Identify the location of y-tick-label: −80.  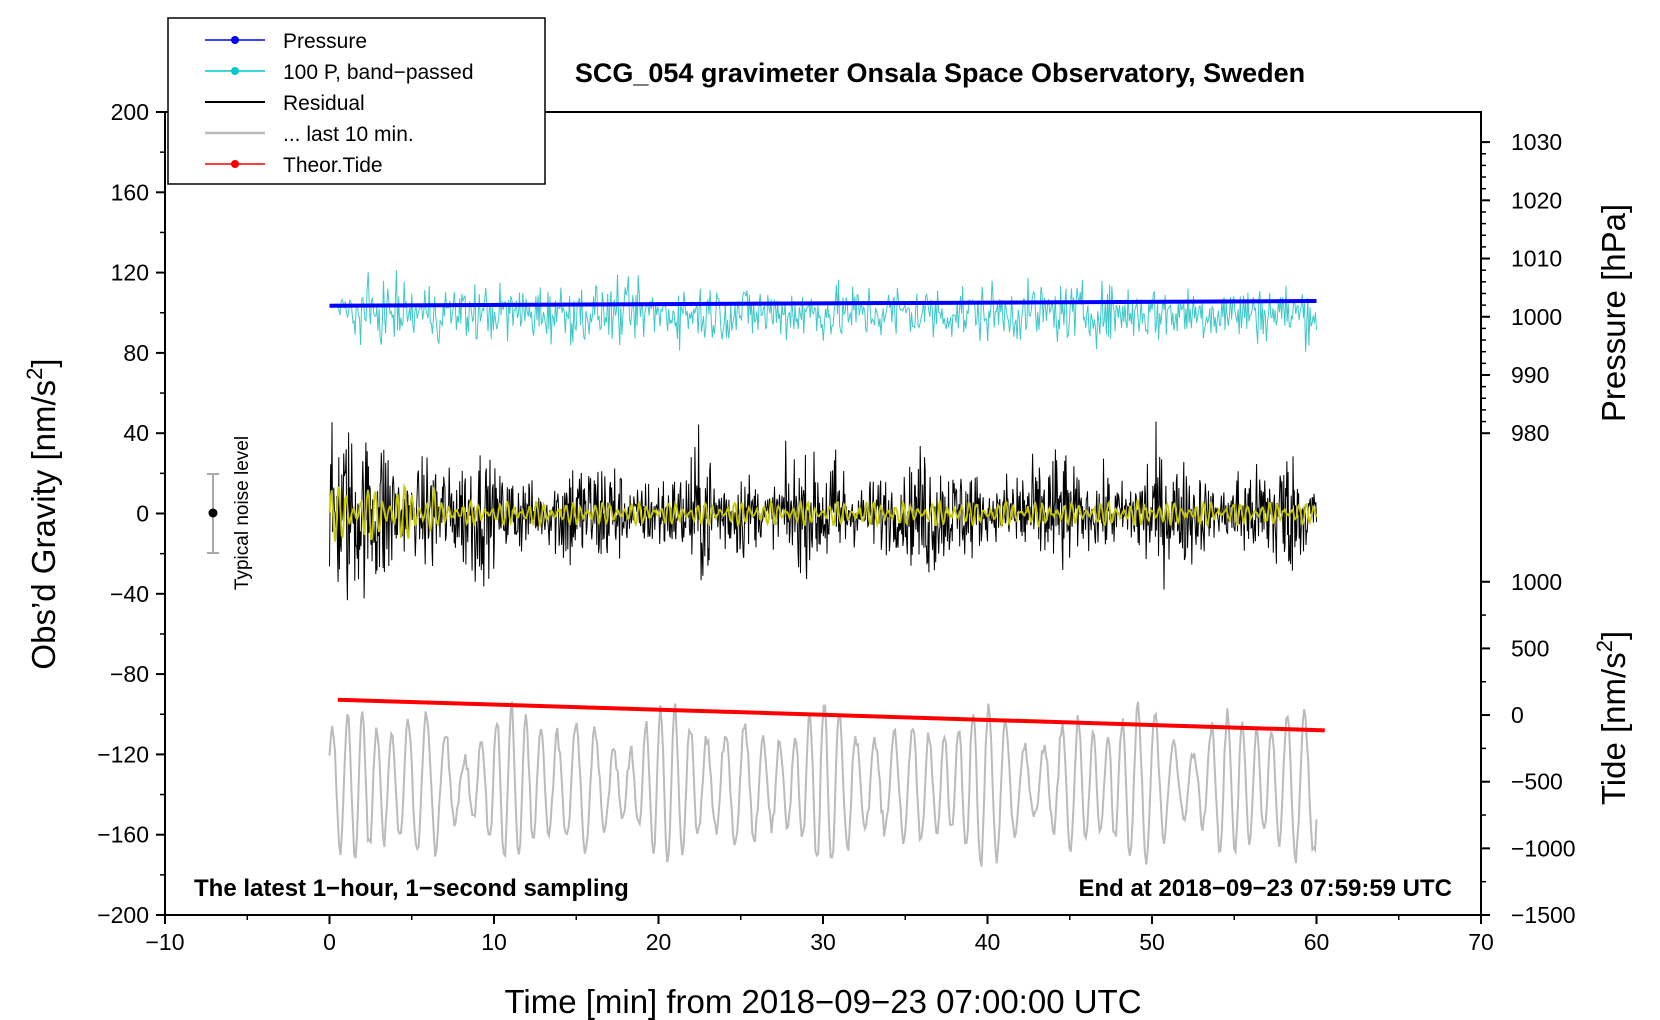
(129, 674).